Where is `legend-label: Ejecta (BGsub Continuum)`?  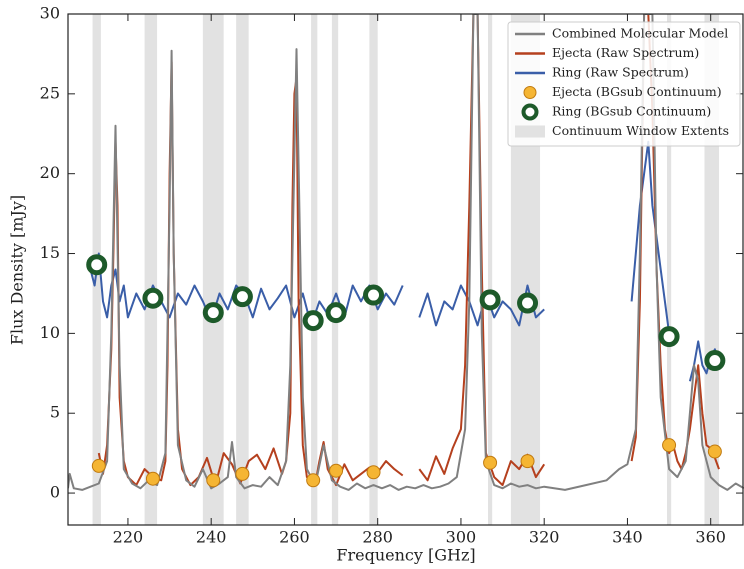 legend-label: Ejecta (BGsub Continuum) is located at coordinates (637, 91).